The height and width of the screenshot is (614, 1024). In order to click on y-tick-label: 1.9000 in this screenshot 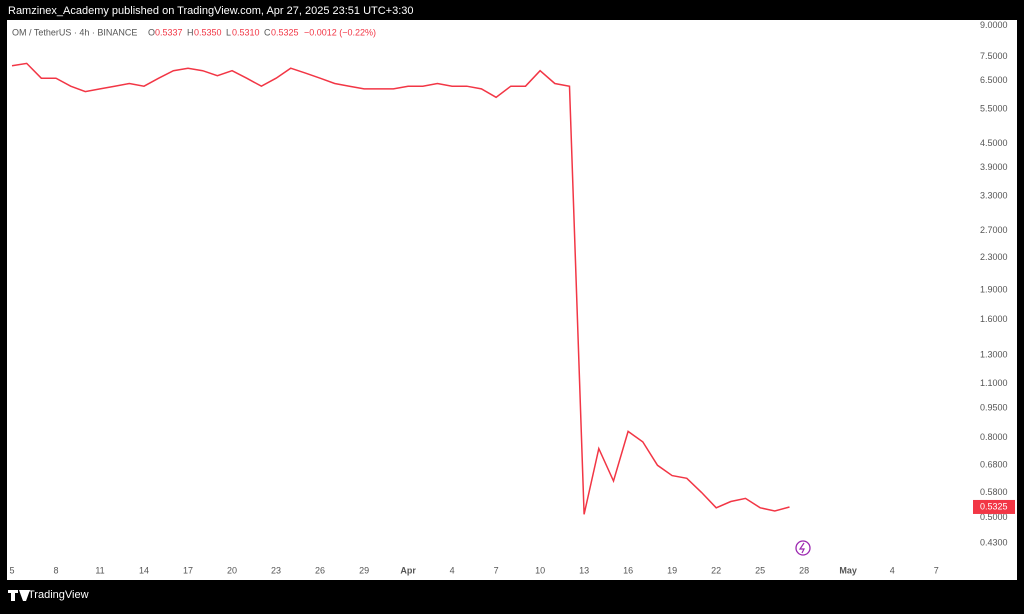, I will do `click(994, 290)`.